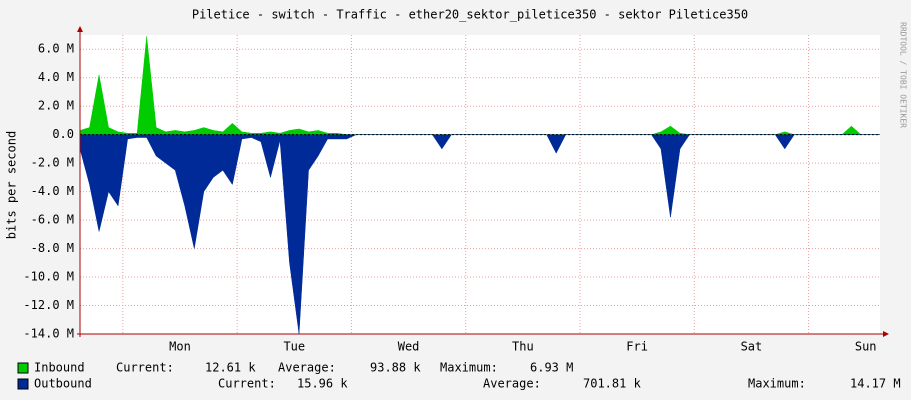  Describe the element at coordinates (12, 185) in the screenshot. I see `y-axis-label: bits per second` at that location.